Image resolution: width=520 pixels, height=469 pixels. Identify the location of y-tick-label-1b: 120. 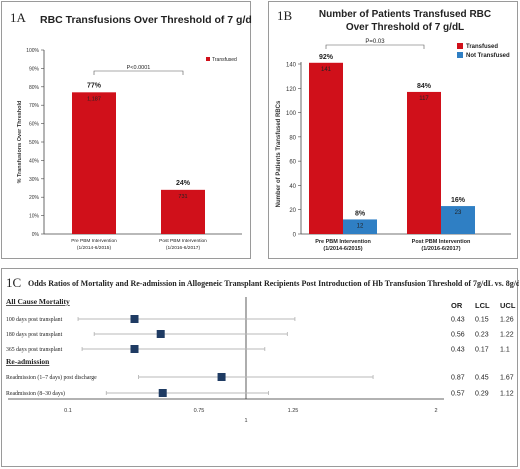
(291, 90).